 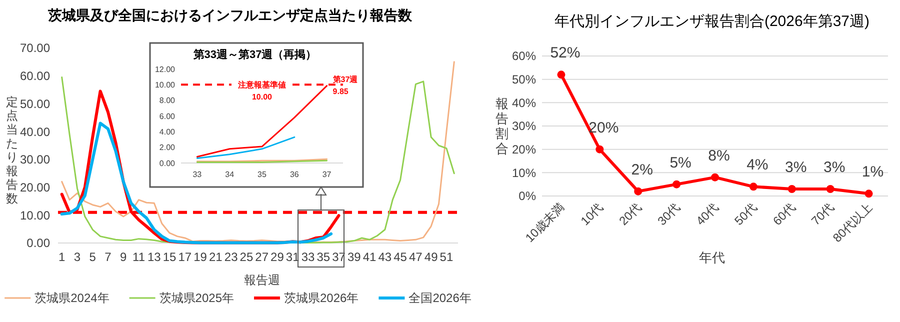 What do you see at coordinates (719, 155) in the screenshot?
I see `data-label: 8%` at bounding box center [719, 155].